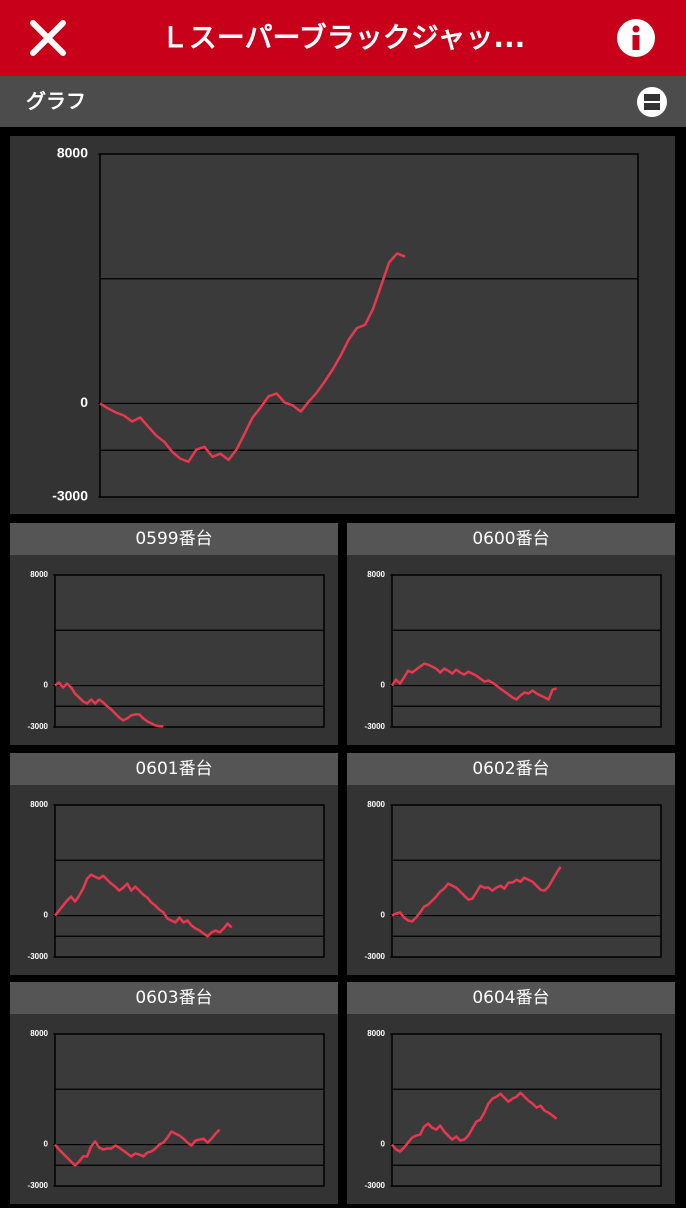 The width and height of the screenshot is (686, 1208). I want to click on section-title: グラフ, so click(56, 101).